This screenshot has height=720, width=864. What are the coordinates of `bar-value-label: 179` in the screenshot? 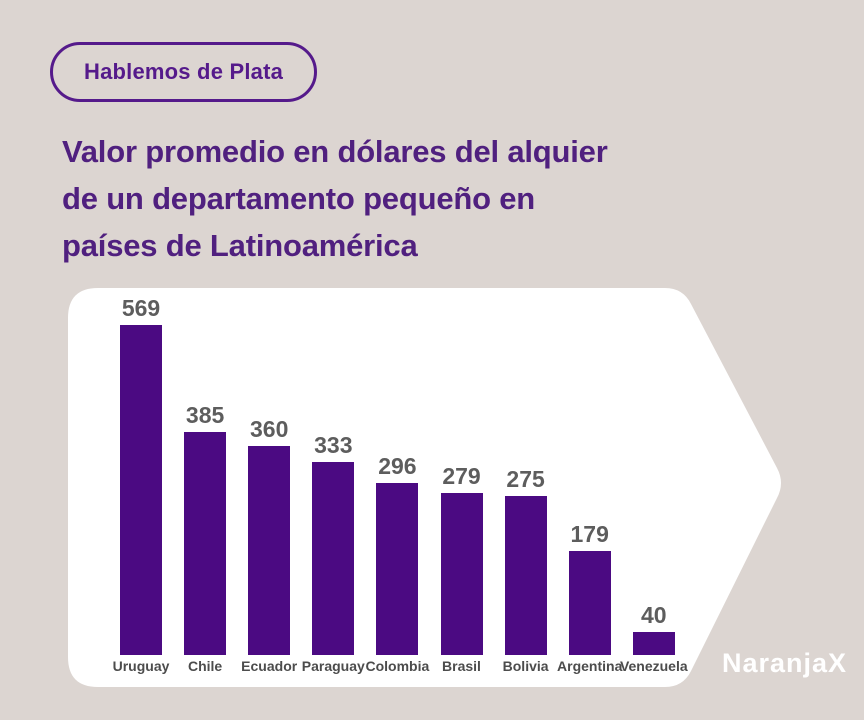 It's located at (589, 534).